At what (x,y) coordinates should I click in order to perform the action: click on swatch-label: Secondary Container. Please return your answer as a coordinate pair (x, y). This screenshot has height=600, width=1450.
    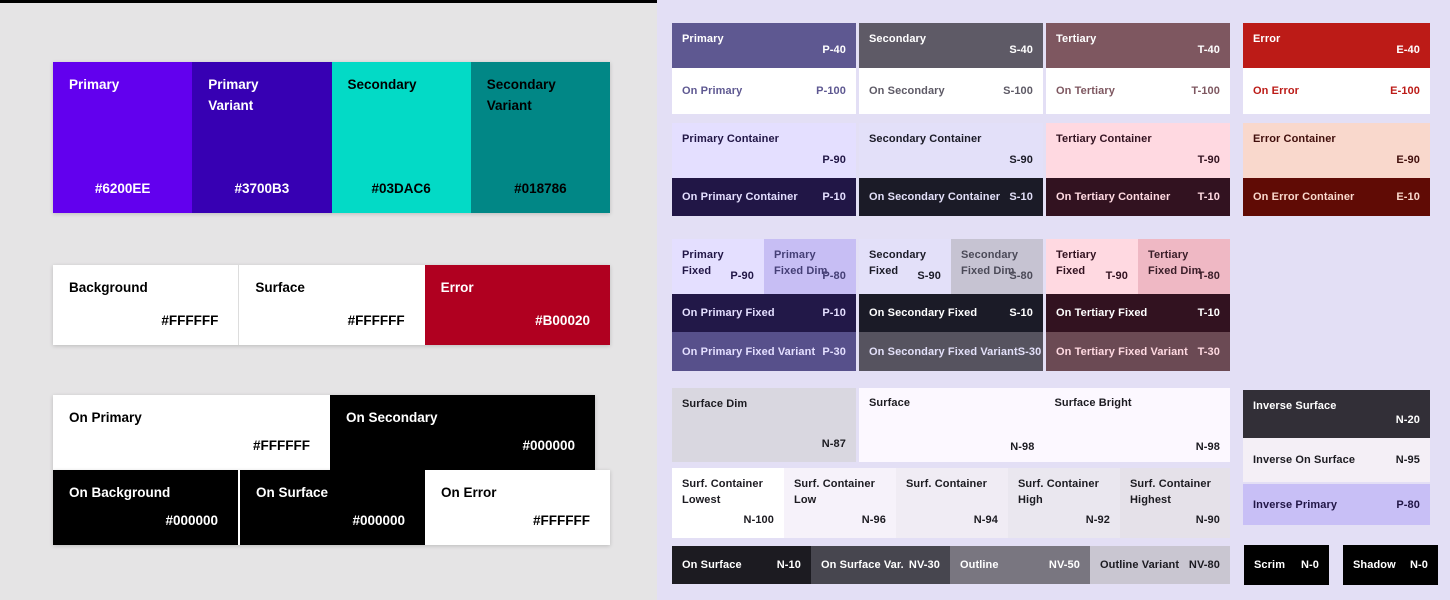
    Looking at the image, I should click on (925, 139).